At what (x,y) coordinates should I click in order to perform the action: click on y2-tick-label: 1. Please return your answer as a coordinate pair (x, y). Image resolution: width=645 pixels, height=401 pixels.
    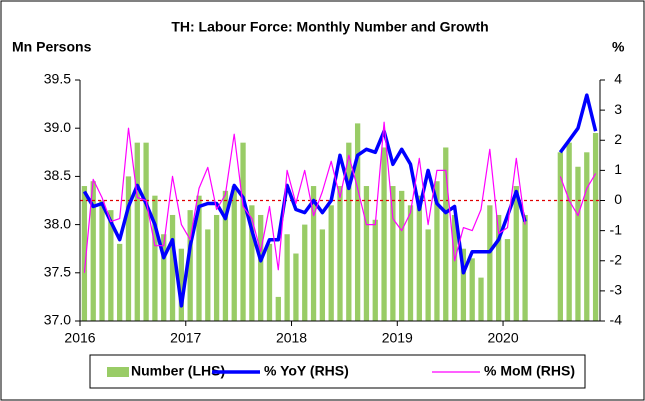
    Looking at the image, I should click on (618, 169).